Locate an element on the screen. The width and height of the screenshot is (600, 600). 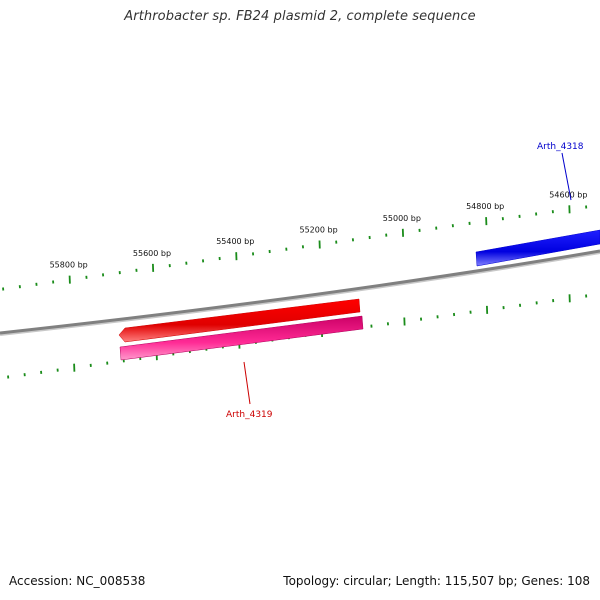
bp-scale-label: 55400 bp is located at coordinates (235, 241).